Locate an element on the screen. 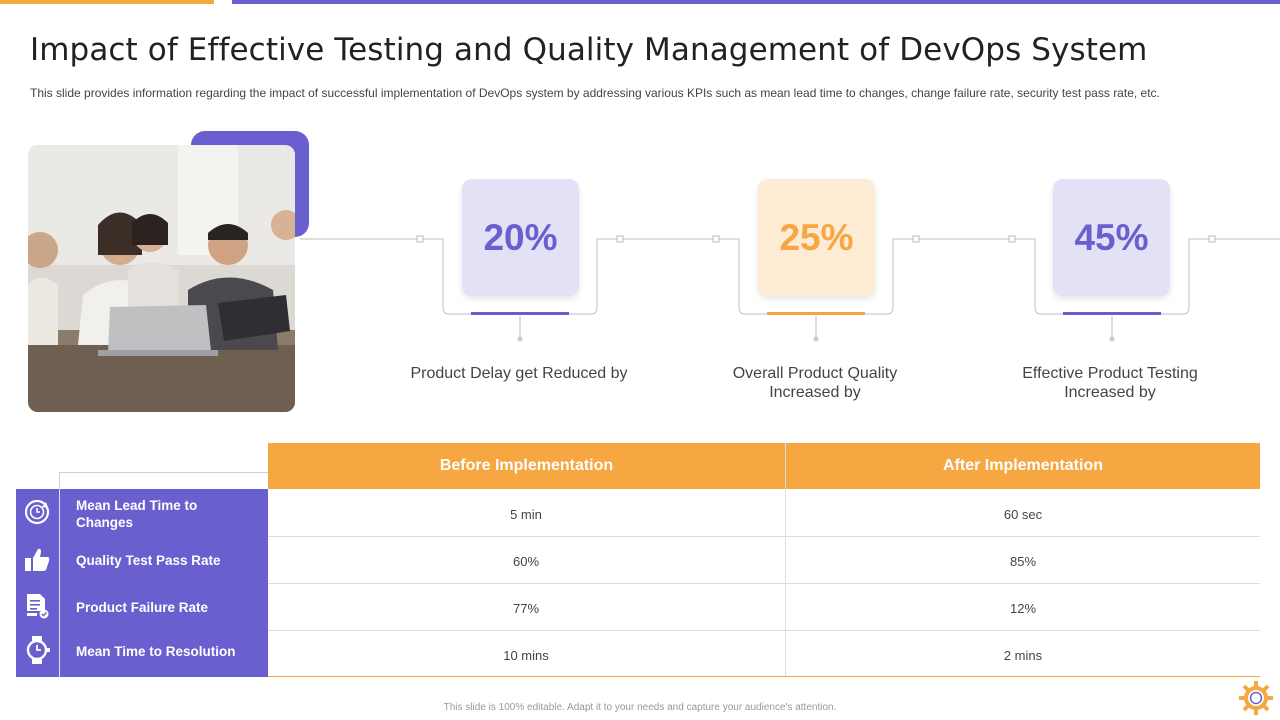  kpi-label: Product Delay get Reduced by is located at coordinates (519, 373).